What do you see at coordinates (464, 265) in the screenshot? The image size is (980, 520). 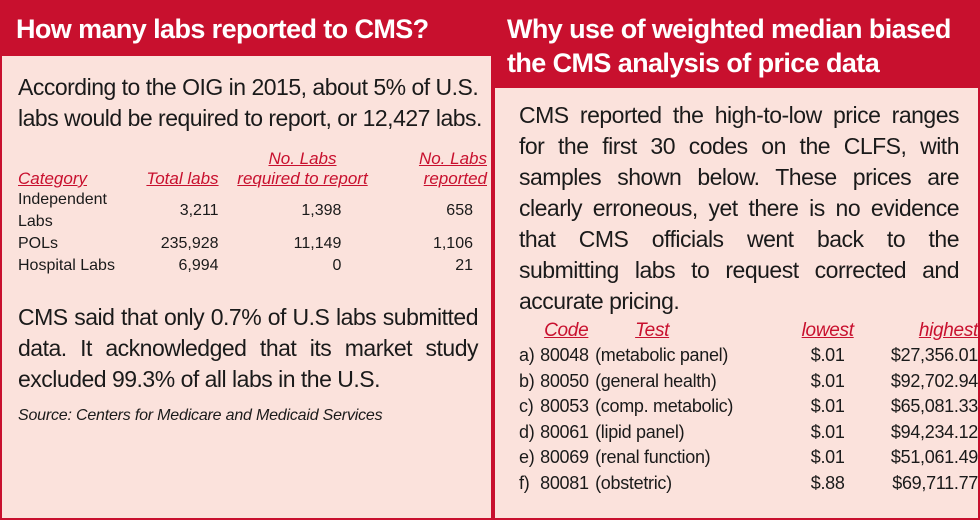 I see `row-reported: 21` at bounding box center [464, 265].